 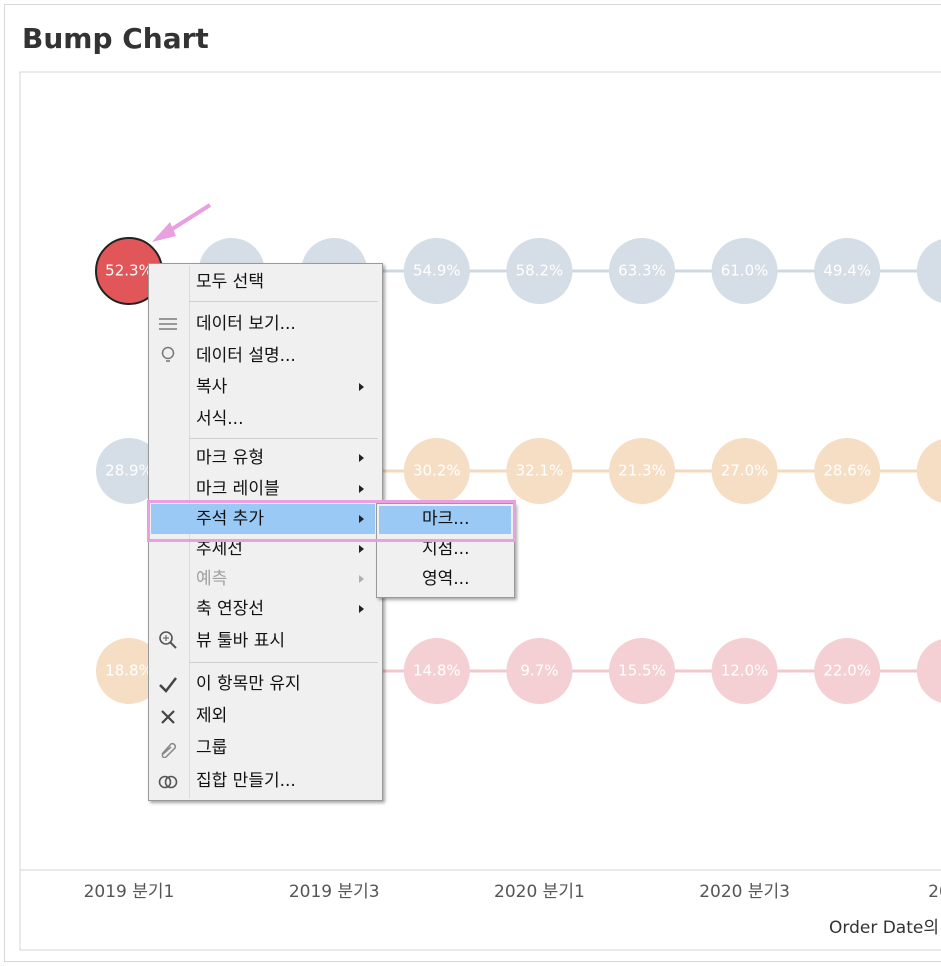 I want to click on rank-label: 61.0%, so click(x=745, y=271).